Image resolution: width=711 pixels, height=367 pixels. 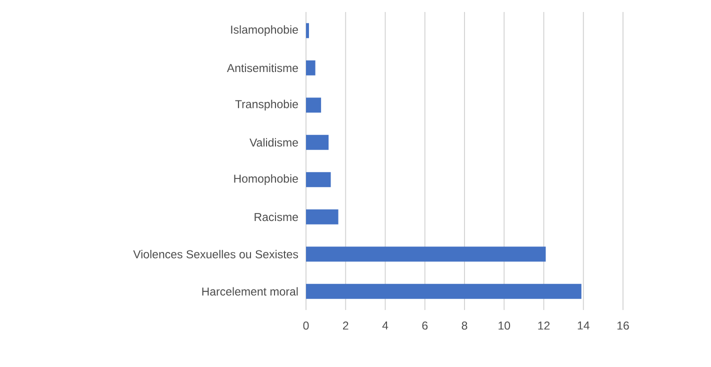 What do you see at coordinates (385, 326) in the screenshot?
I see `x-tick-label: 4` at bounding box center [385, 326].